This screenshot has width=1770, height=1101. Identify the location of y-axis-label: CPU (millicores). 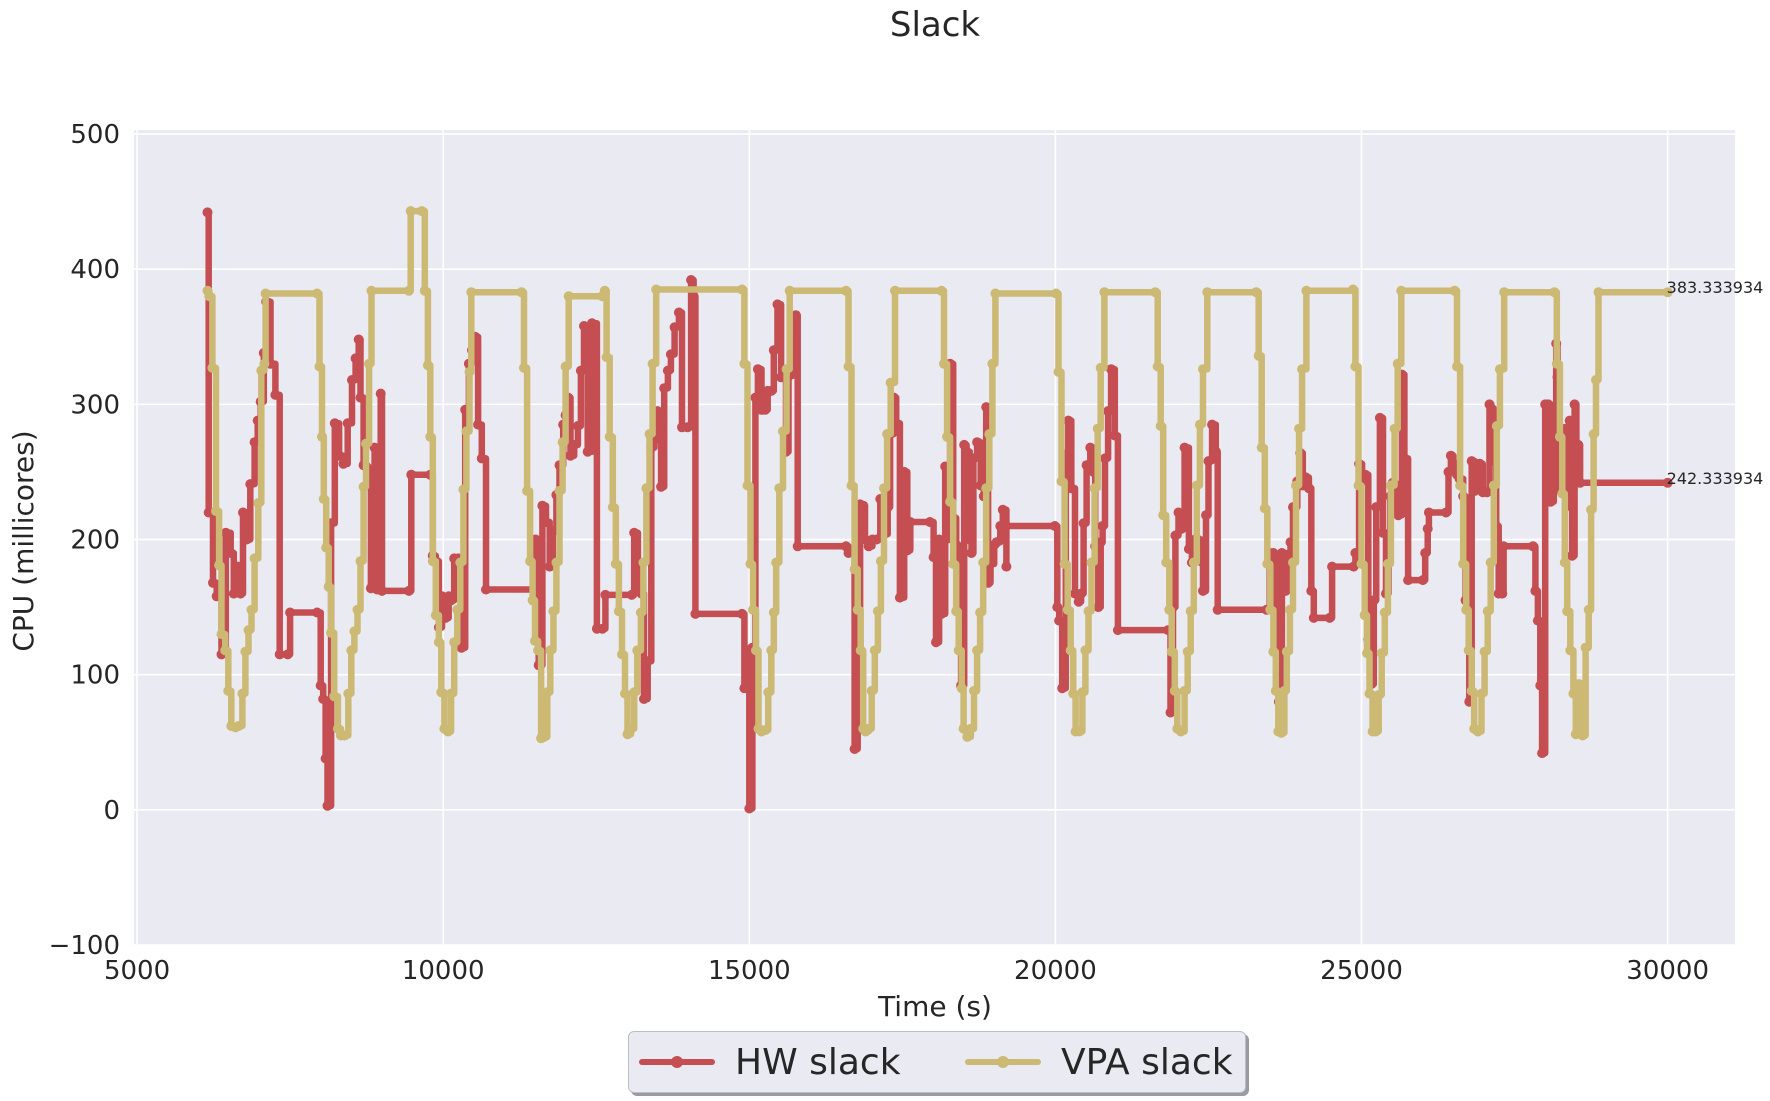
(23, 540).